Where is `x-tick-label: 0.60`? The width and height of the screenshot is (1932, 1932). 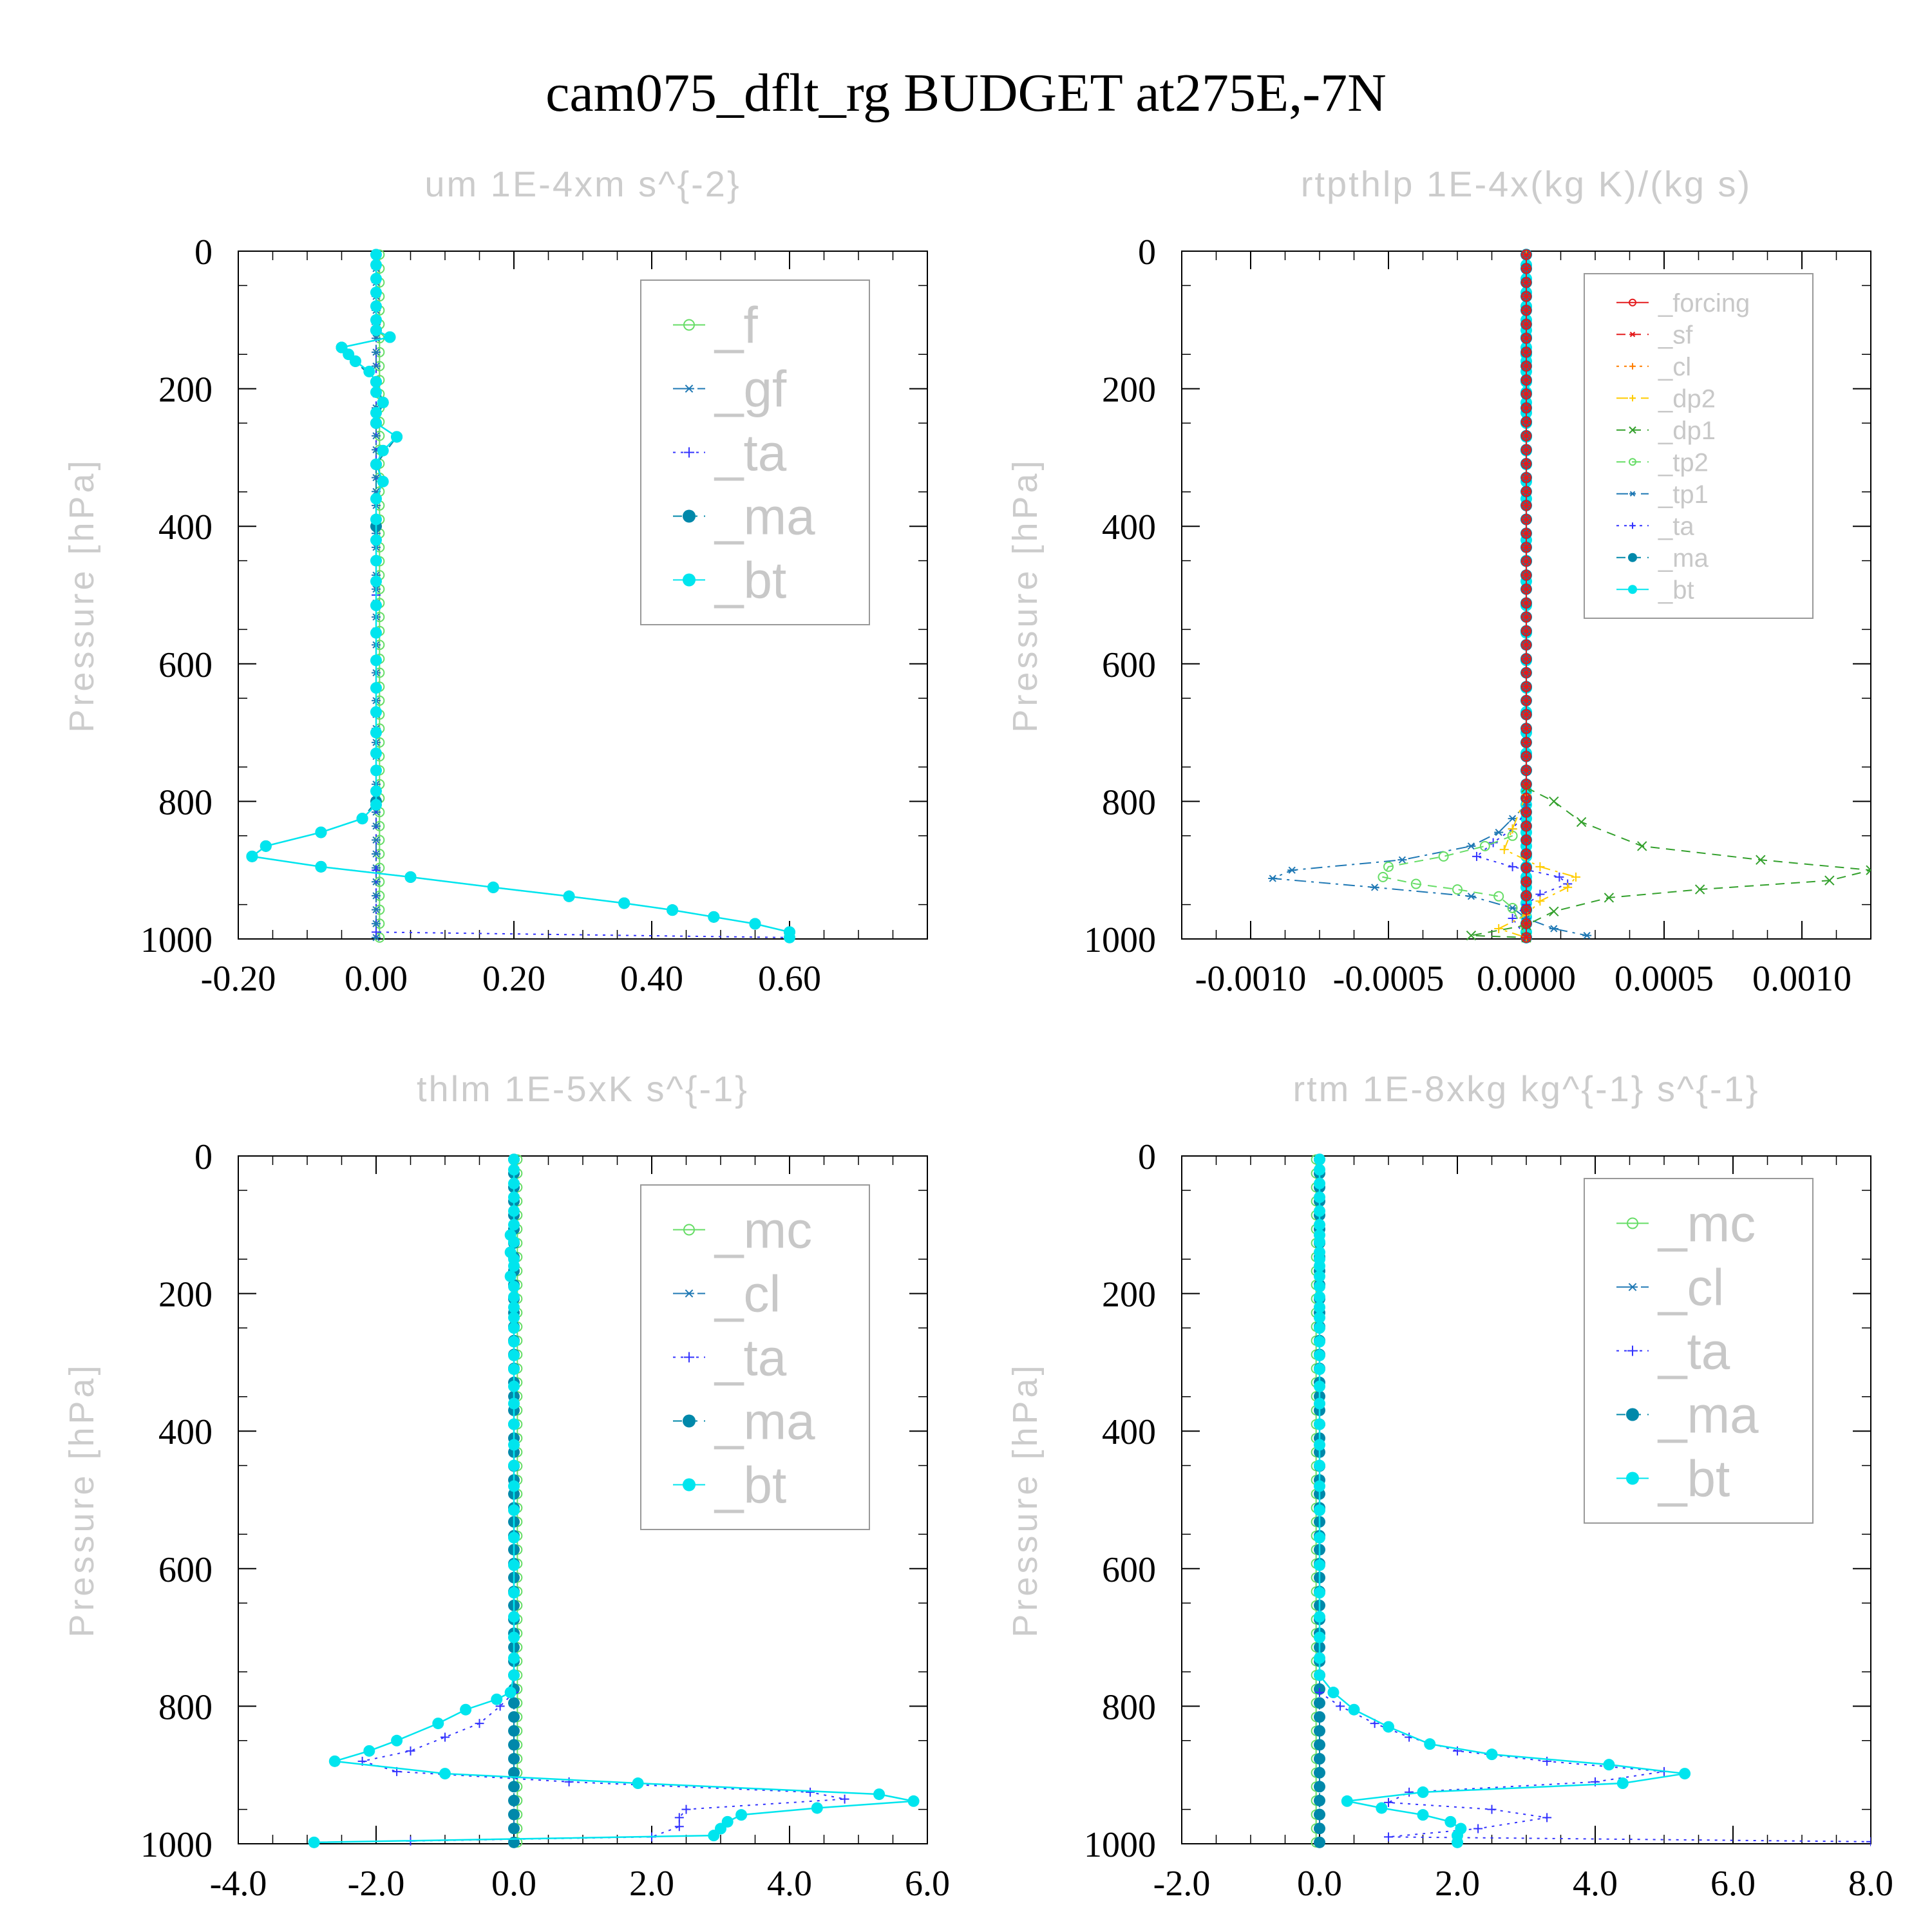
x-tick-label: 0.60 is located at coordinates (789, 979).